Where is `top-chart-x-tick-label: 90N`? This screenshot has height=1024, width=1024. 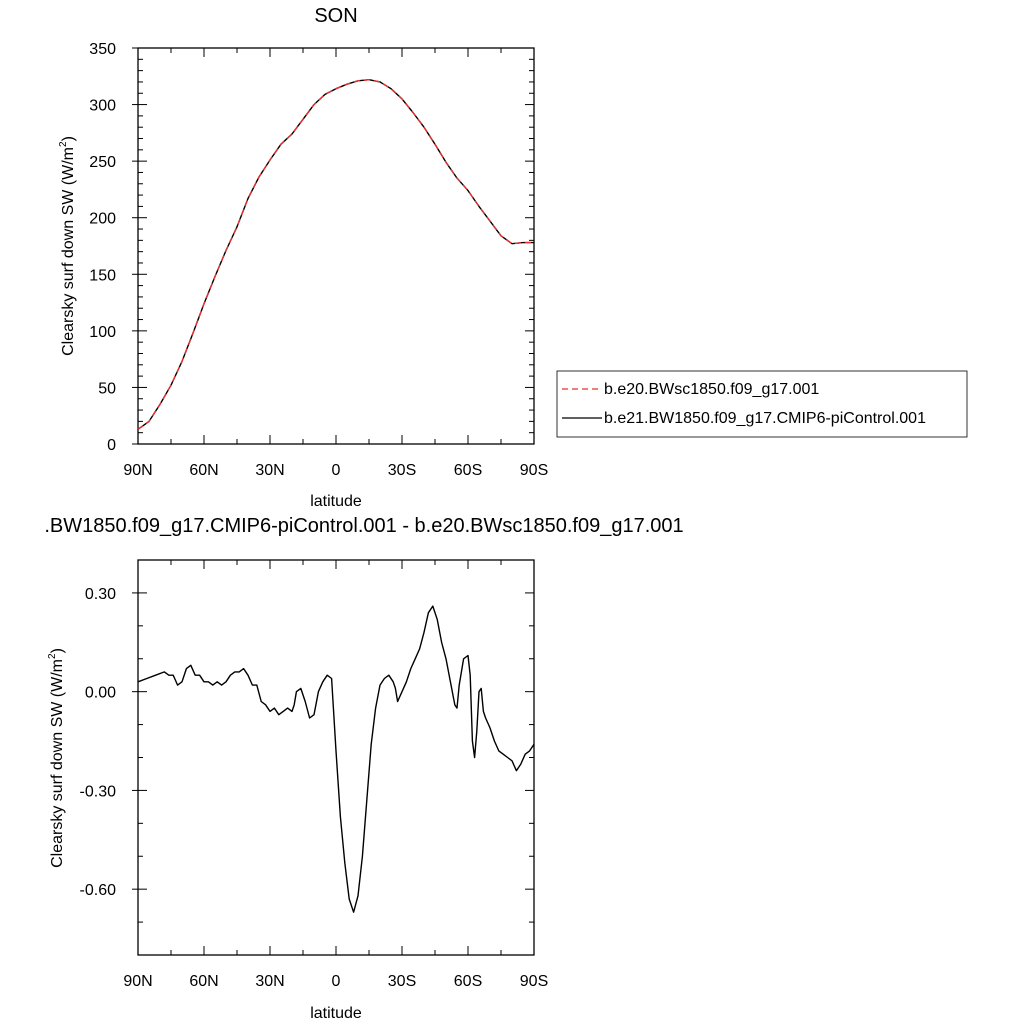 top-chart-x-tick-label: 90N is located at coordinates (137, 470).